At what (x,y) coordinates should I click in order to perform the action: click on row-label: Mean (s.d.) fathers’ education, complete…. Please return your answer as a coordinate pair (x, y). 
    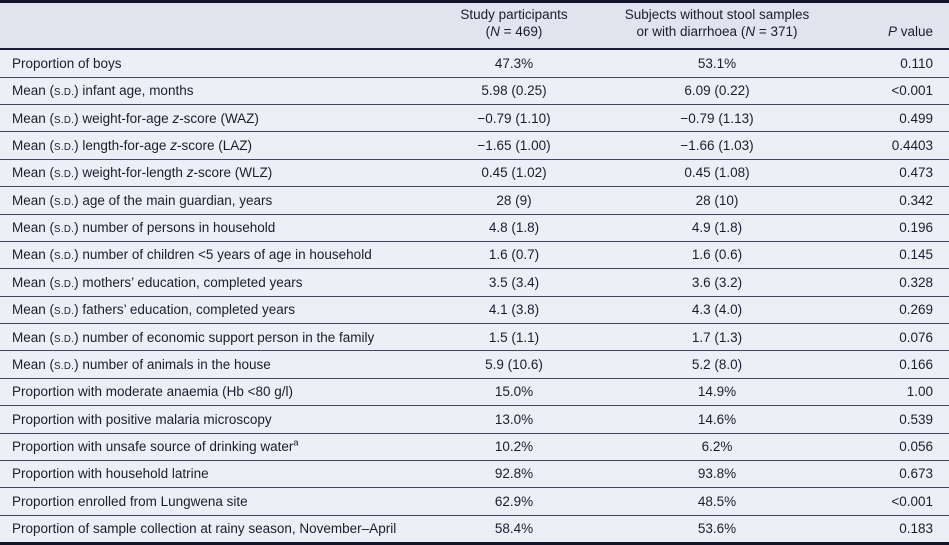
    Looking at the image, I should click on (210, 310).